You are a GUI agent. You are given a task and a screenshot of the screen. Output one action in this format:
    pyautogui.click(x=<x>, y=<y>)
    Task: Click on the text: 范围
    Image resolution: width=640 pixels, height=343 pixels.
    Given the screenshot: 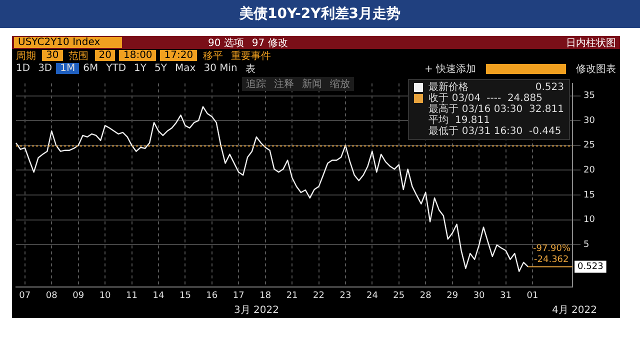 What is the action you would take?
    pyautogui.click(x=79, y=56)
    